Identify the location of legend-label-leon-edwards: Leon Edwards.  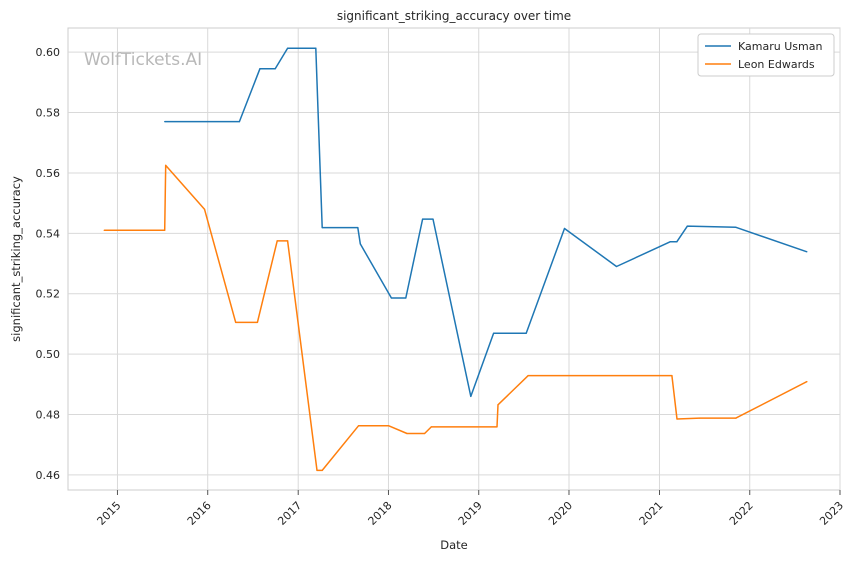
(776, 64).